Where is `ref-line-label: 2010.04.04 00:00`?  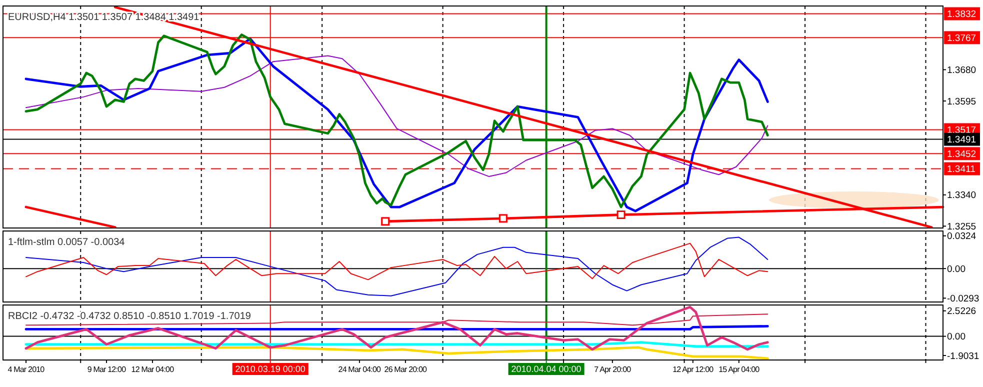
ref-line-label: 2010.04.04 00:00 is located at coordinates (546, 369).